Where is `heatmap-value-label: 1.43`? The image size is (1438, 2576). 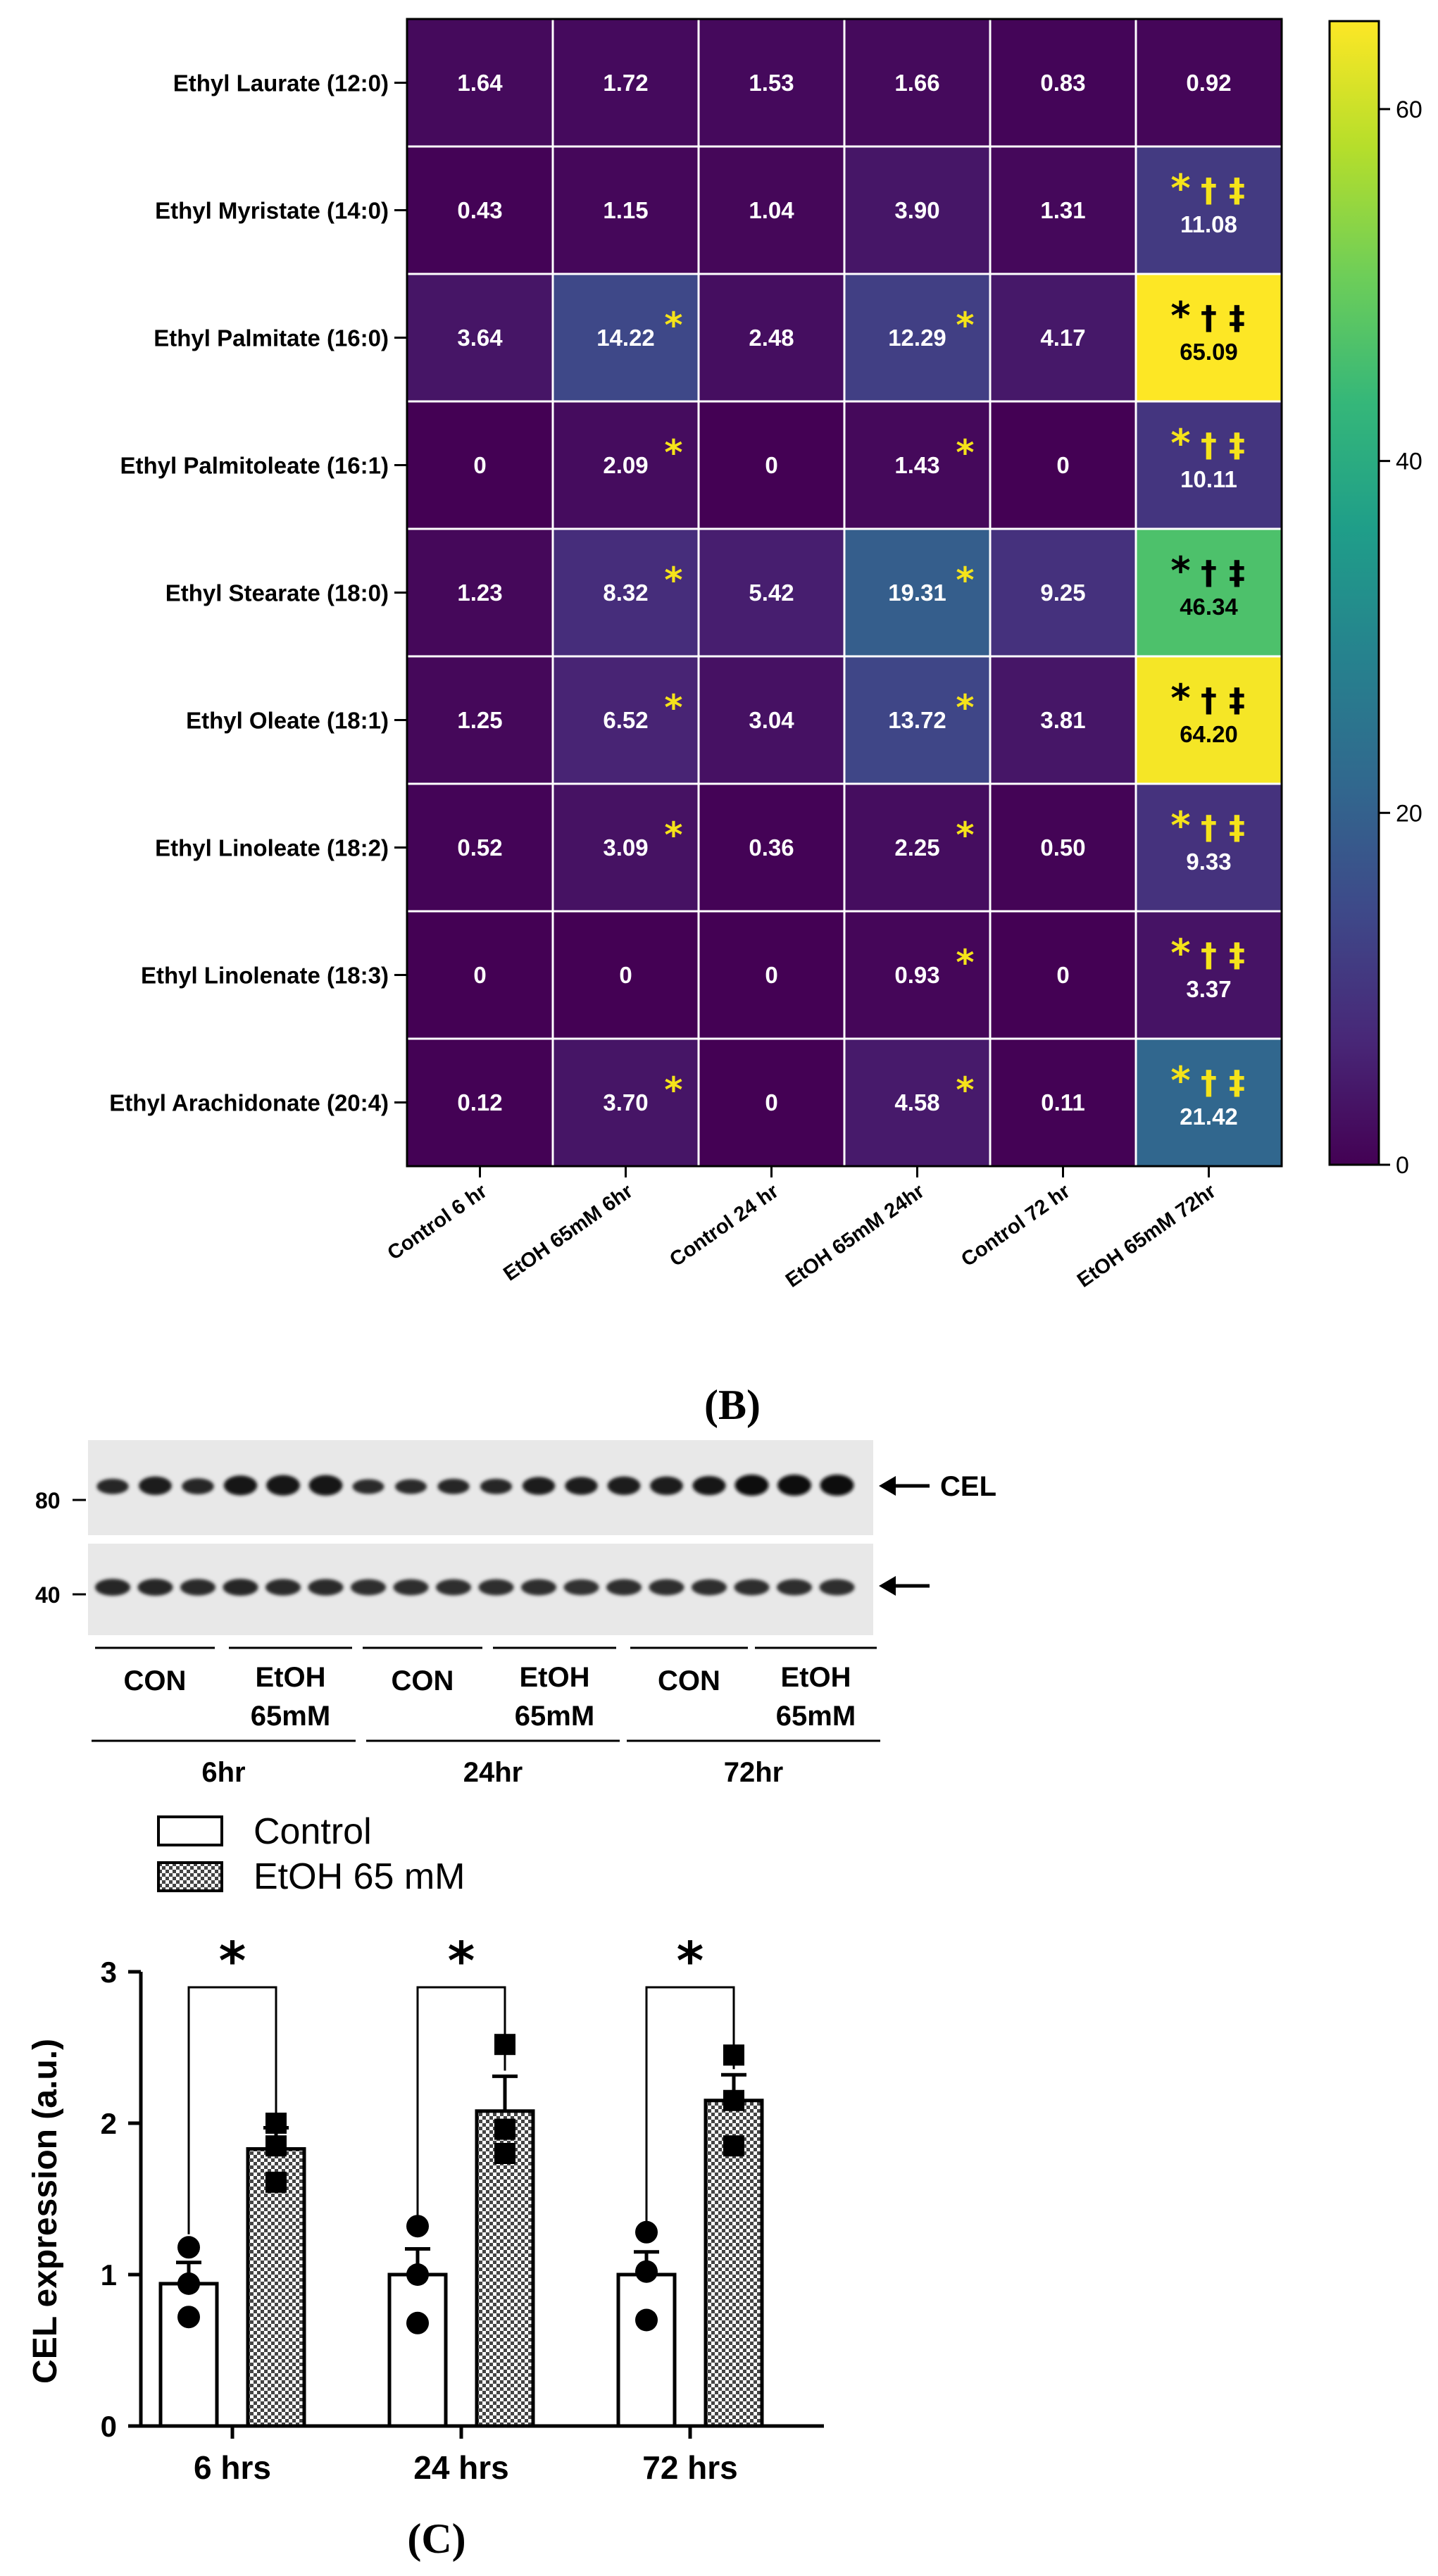
heatmap-value-label: 1.43 is located at coordinates (916, 465).